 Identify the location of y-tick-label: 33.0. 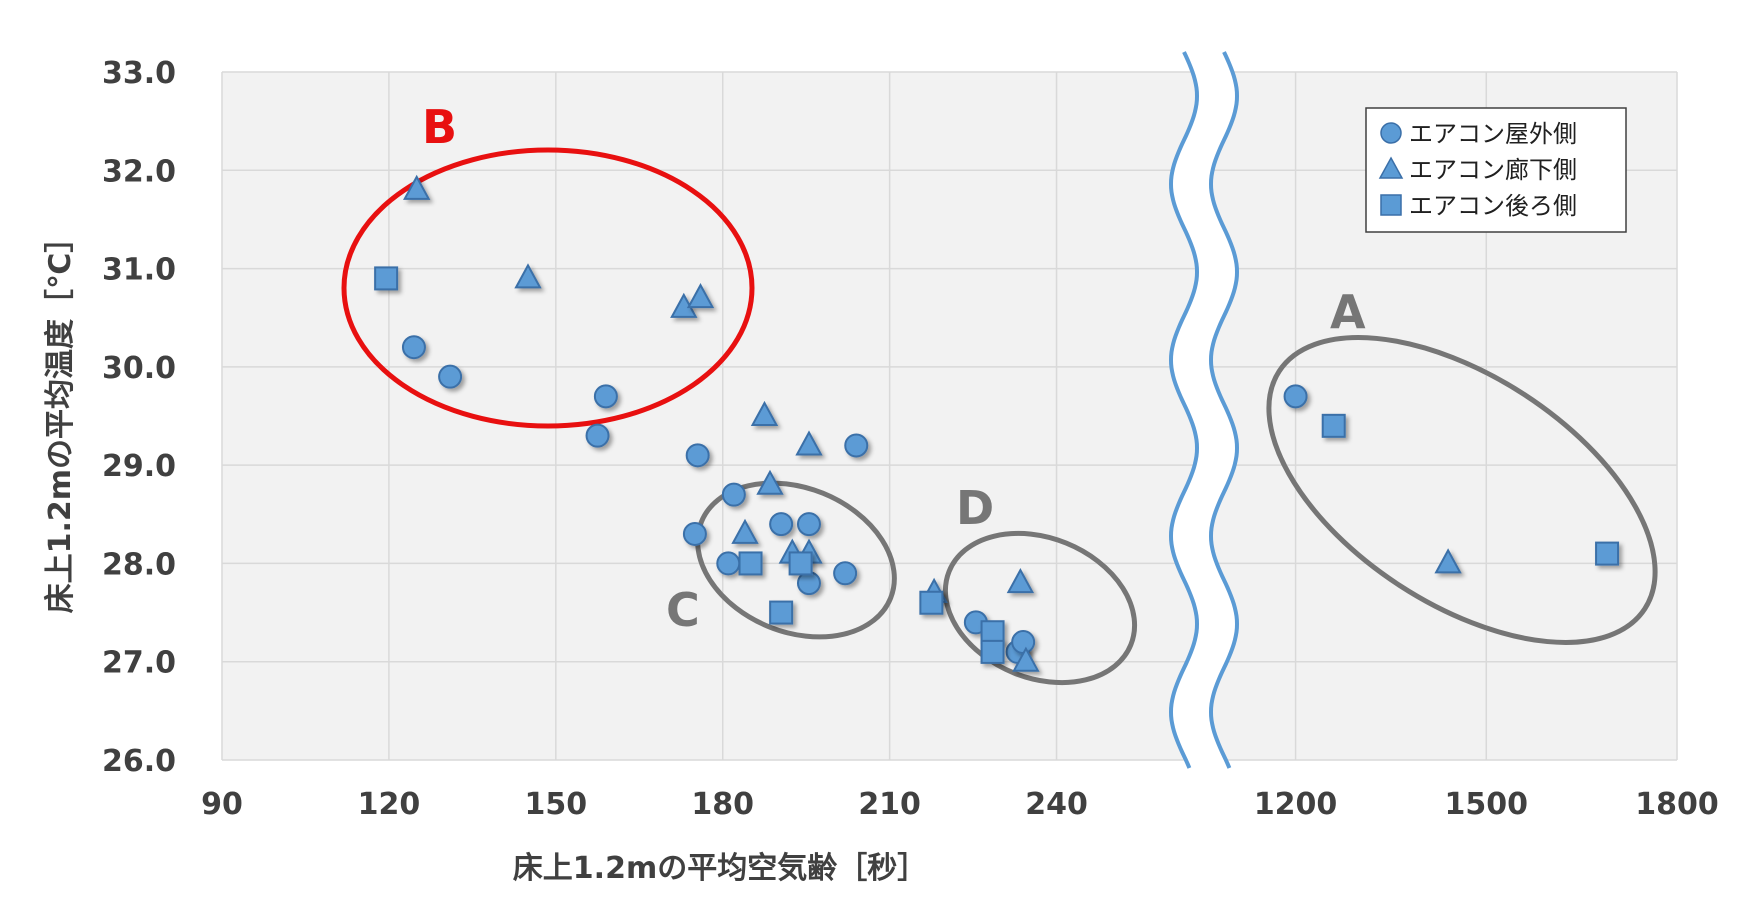
(139, 73).